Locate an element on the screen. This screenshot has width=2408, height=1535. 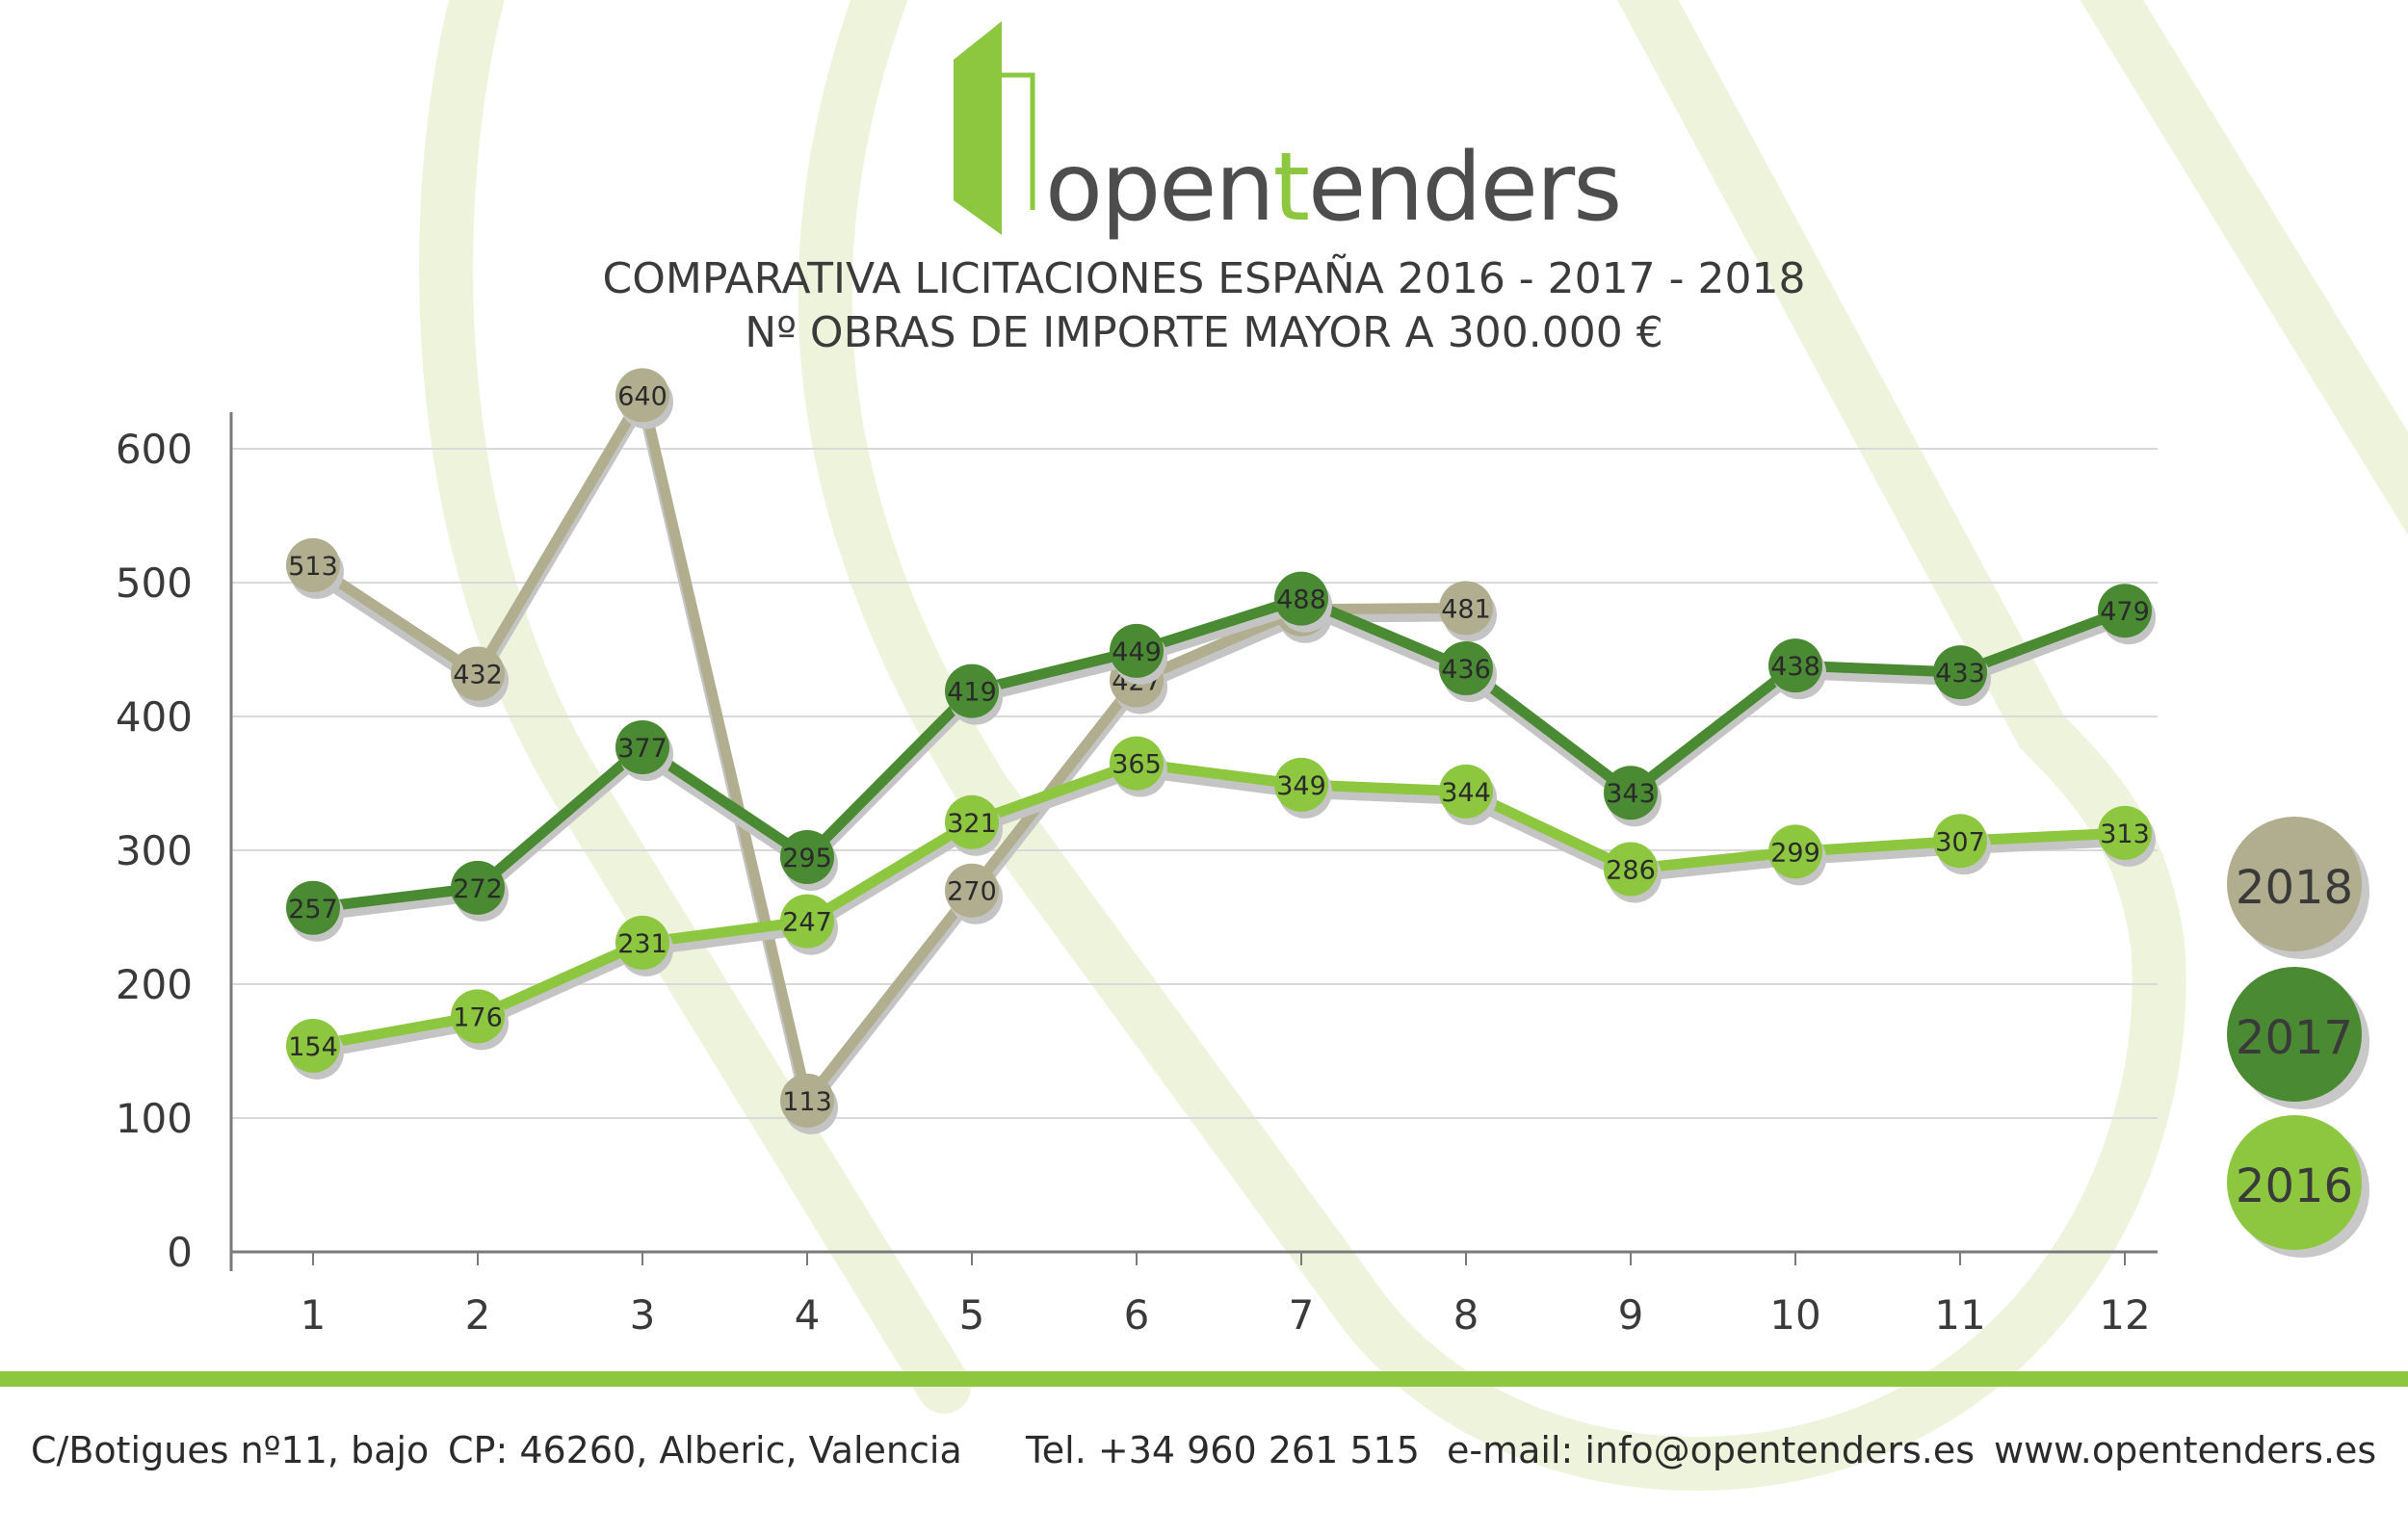
legend-label: 2017 is located at coordinates (2294, 1038).